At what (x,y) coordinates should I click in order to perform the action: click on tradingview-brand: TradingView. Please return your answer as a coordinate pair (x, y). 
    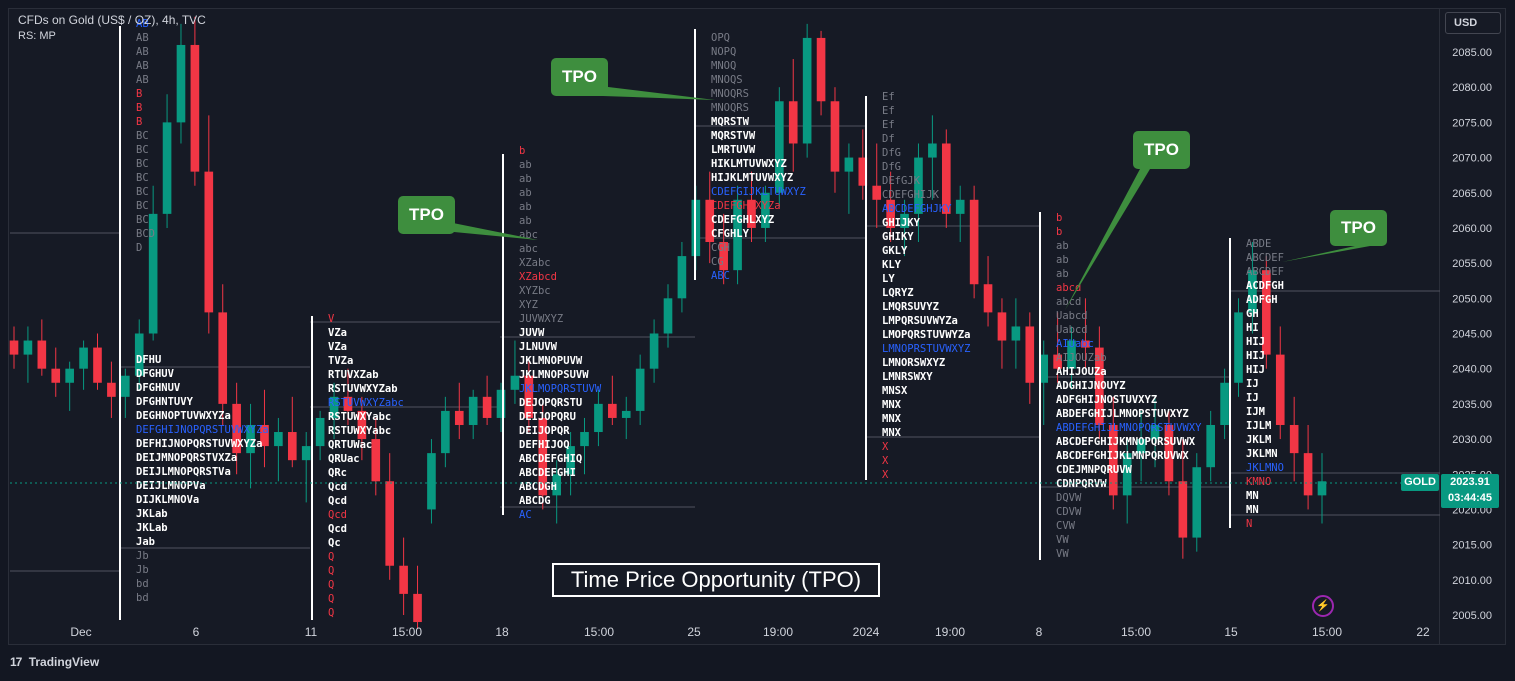
    Looking at the image, I should click on (64, 662).